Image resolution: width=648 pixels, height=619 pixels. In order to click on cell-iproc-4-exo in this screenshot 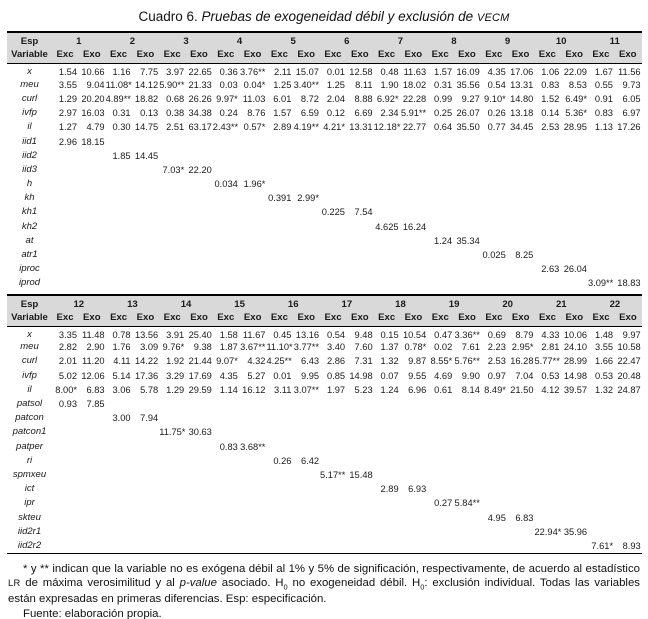, I will do `click(253, 269)`.